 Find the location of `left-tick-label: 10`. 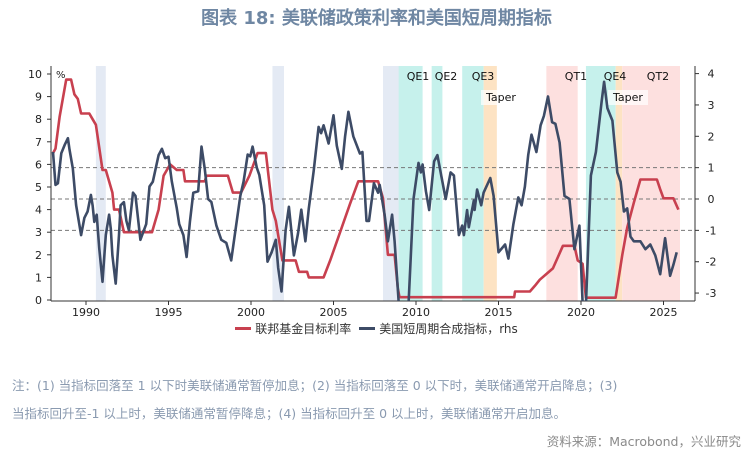

left-tick-label: 10 is located at coordinates (35, 74).